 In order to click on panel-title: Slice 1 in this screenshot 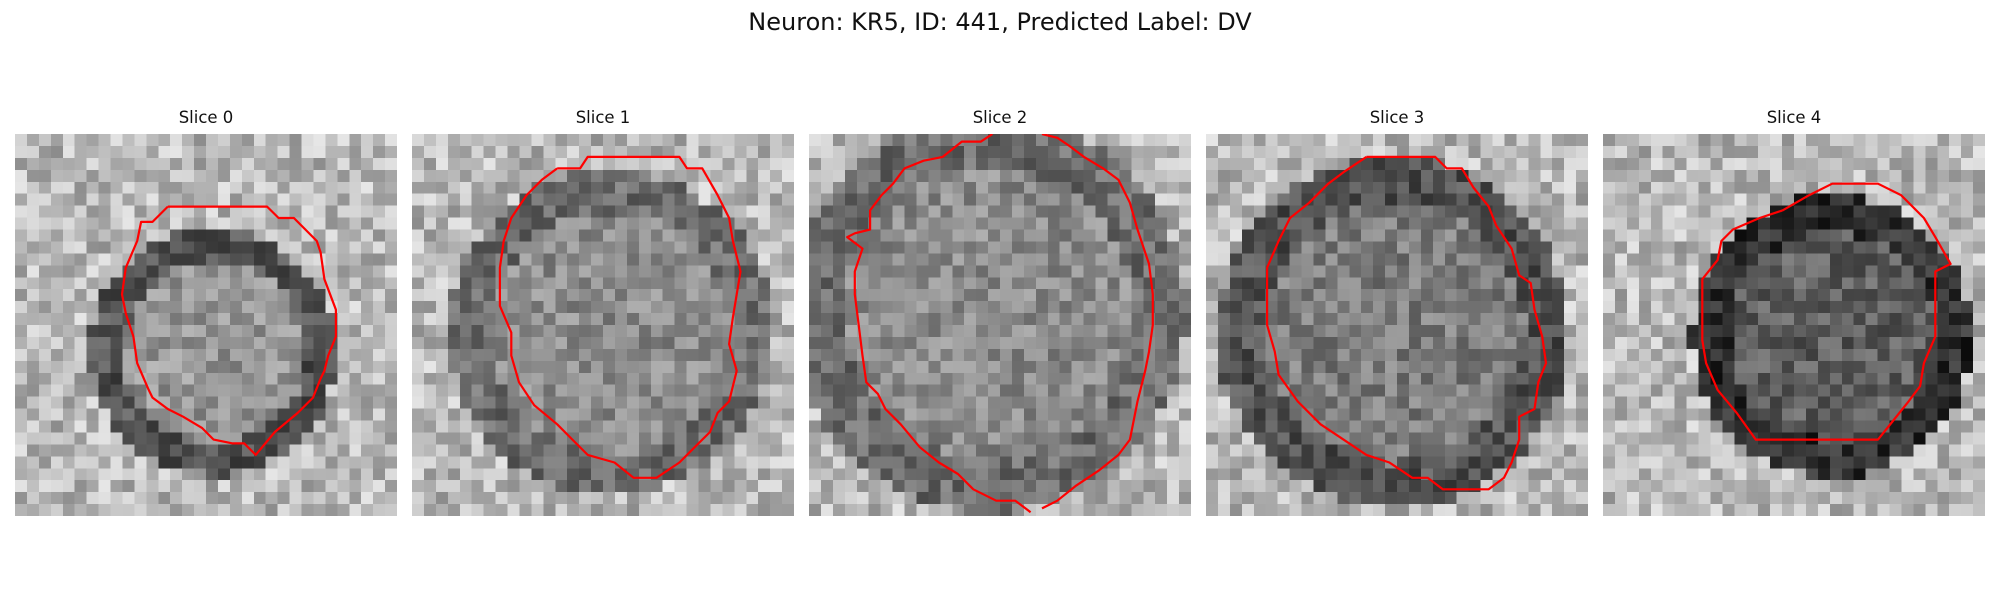, I will do `click(603, 117)`.